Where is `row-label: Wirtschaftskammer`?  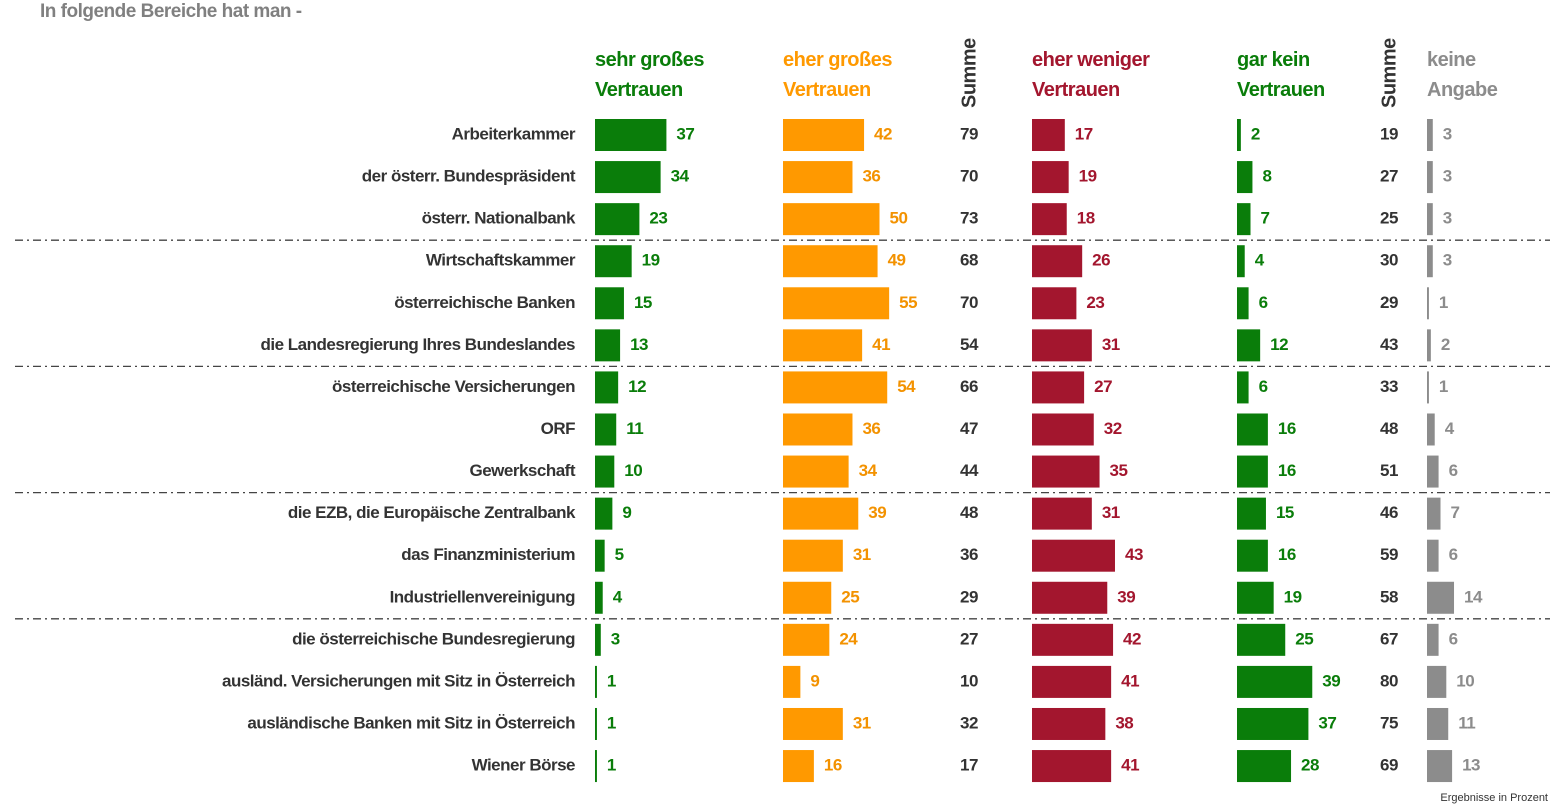 row-label: Wirtschaftskammer is located at coordinates (501, 260).